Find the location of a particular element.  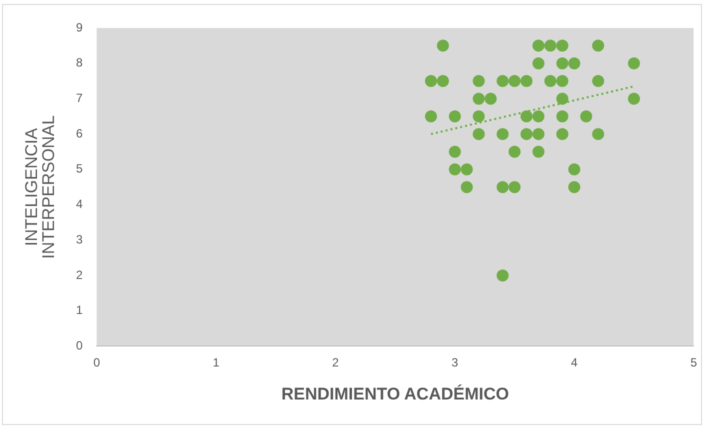

y-axis-title: INTELIGENCIA INTERPERSONAL is located at coordinates (40, 187).